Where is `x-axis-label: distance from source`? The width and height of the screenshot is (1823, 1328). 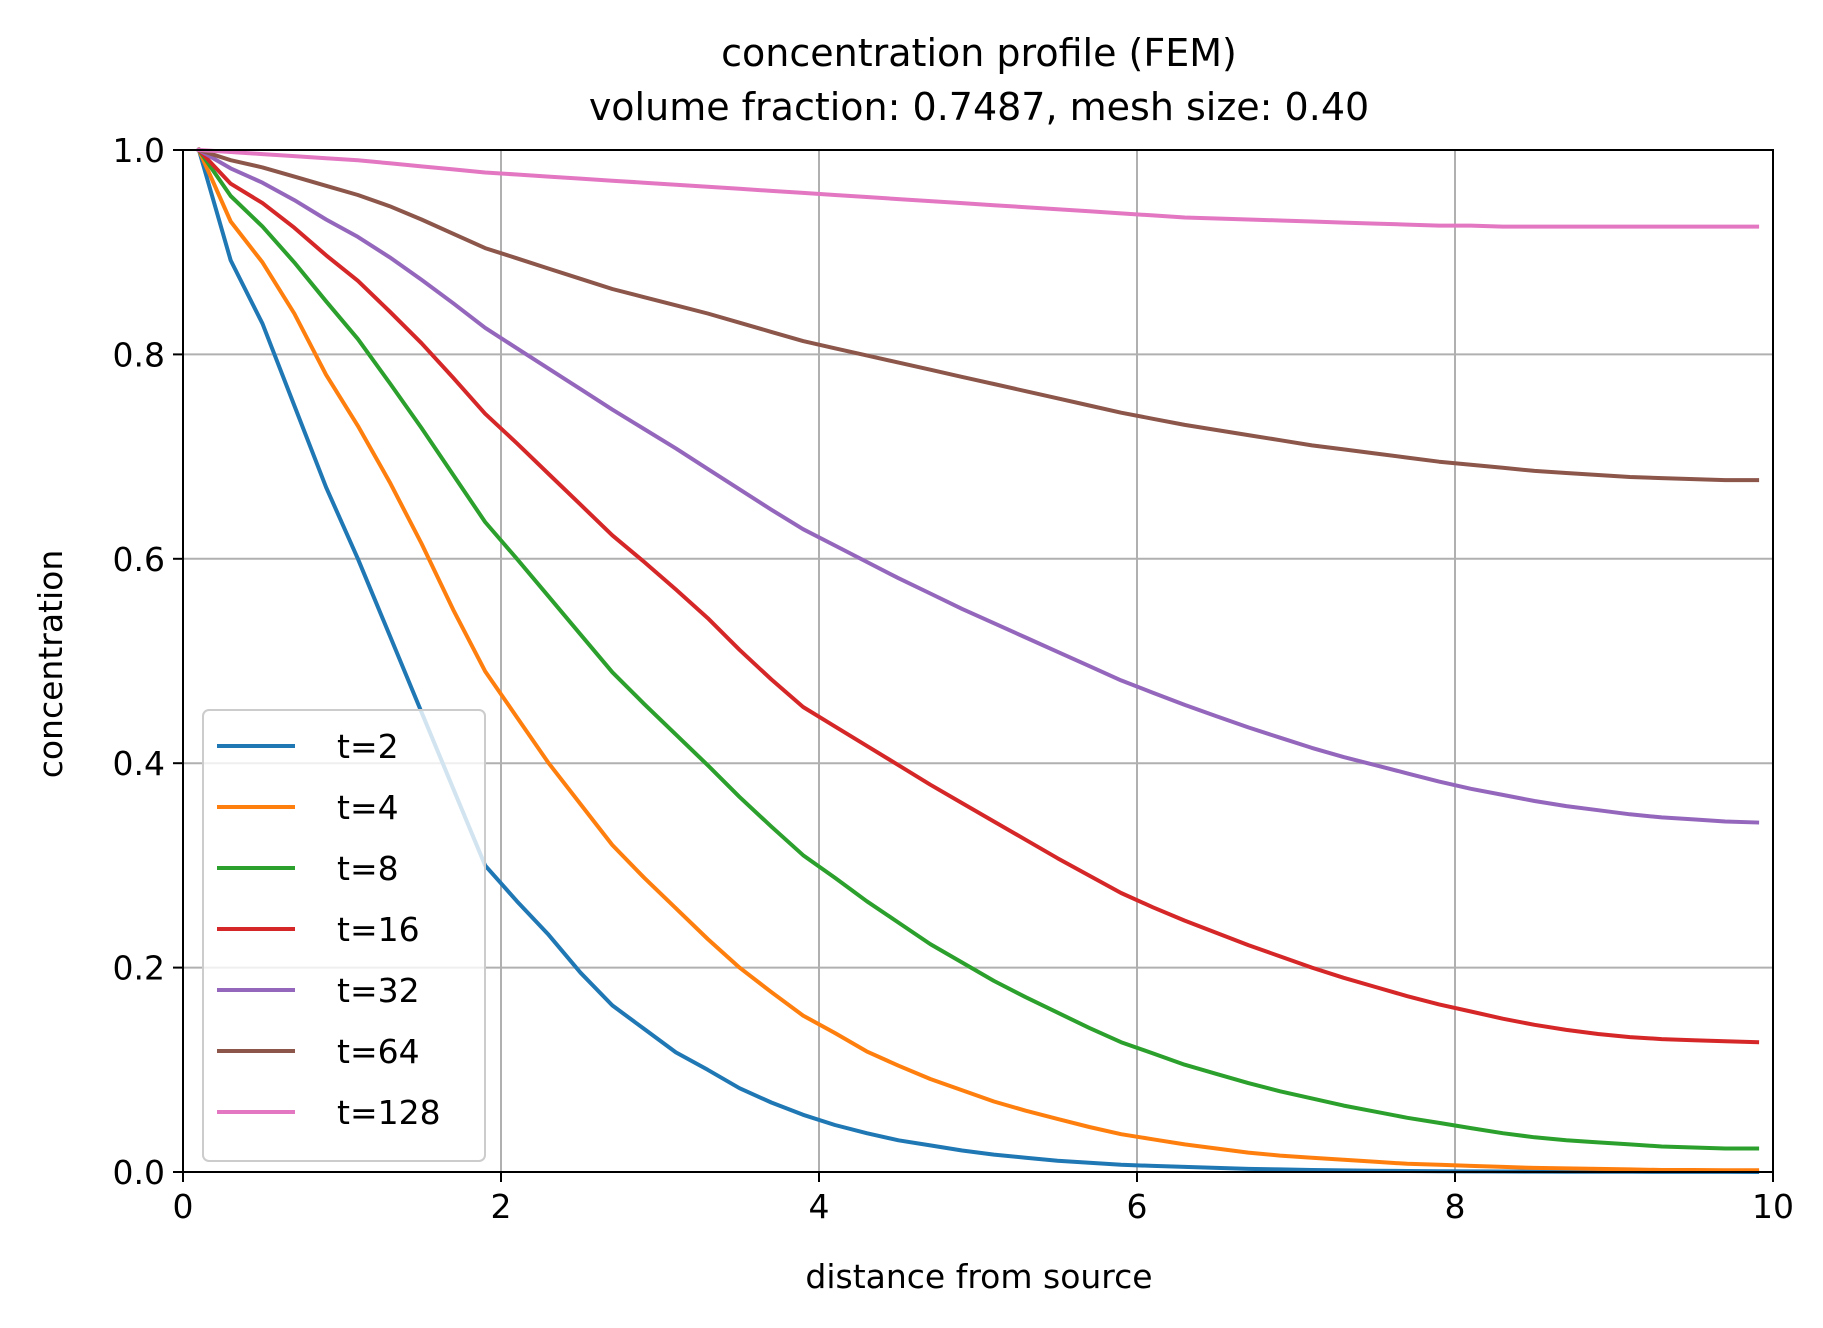 x-axis-label: distance from source is located at coordinates (978, 1276).